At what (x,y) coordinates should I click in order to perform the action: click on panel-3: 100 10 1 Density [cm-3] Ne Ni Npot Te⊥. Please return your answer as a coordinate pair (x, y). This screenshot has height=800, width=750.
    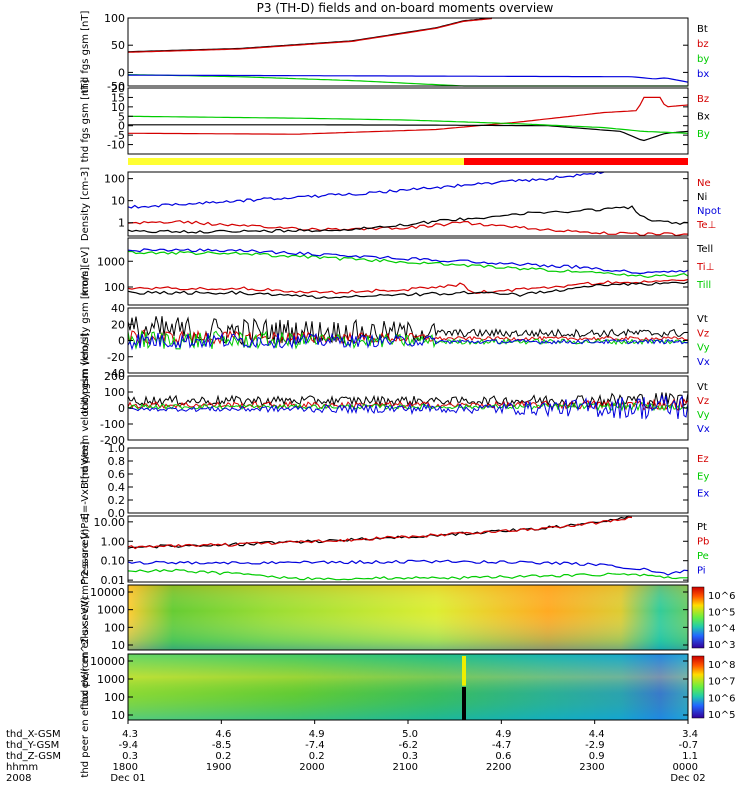
    Looking at the image, I should click on (400, 204).